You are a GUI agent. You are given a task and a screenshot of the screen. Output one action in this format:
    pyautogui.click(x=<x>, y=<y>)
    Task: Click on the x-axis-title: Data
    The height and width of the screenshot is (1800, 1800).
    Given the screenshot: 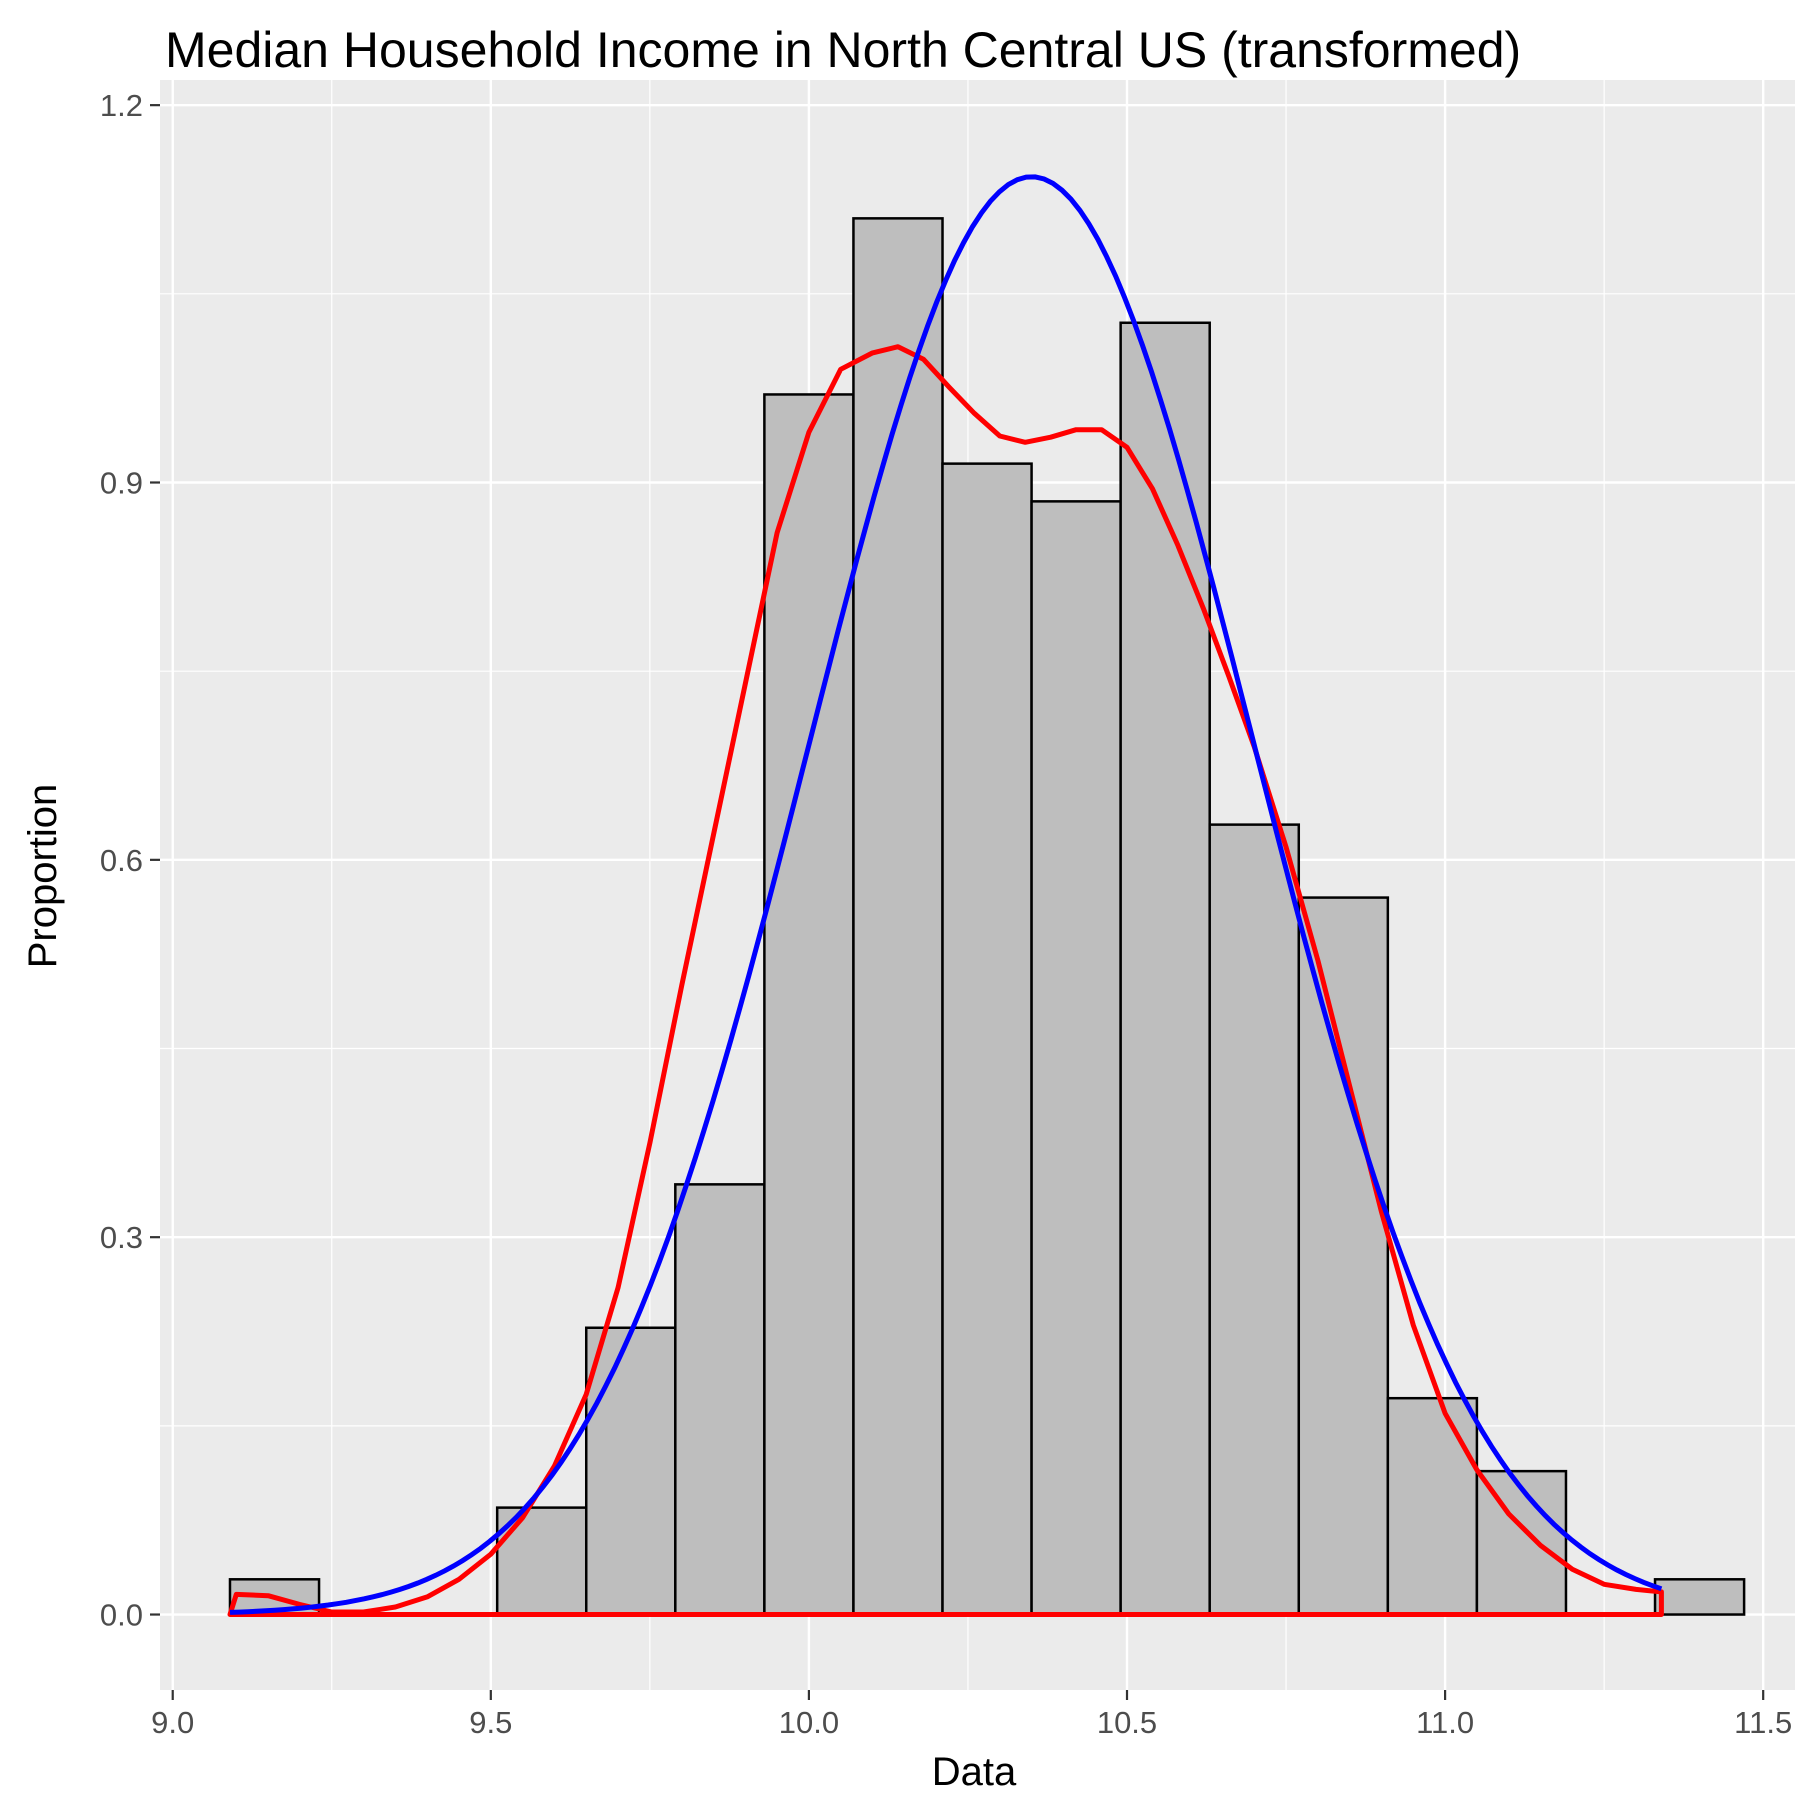 What is the action you would take?
    pyautogui.click(x=974, y=1772)
    